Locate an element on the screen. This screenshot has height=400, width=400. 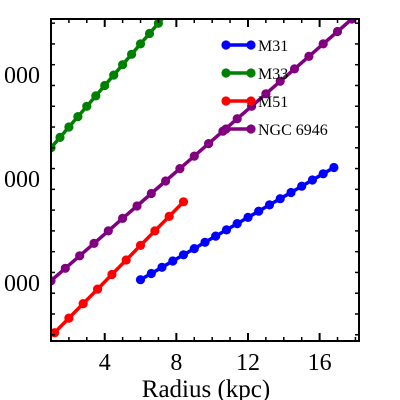
series-m51 is located at coordinates (120, 267).